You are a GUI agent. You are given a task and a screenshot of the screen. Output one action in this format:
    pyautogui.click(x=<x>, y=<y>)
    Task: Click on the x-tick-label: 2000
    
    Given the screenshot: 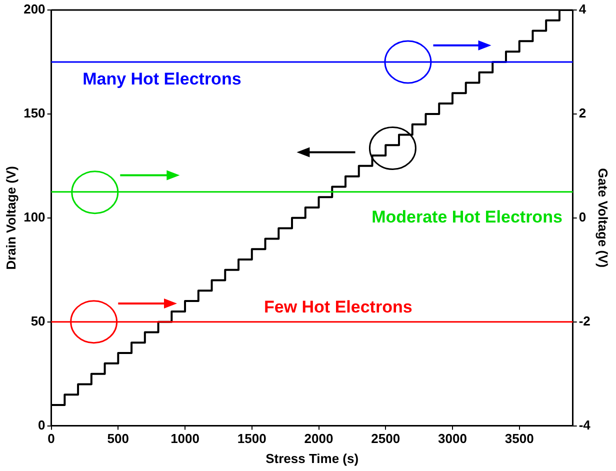 What is the action you would take?
    pyautogui.click(x=319, y=438)
    